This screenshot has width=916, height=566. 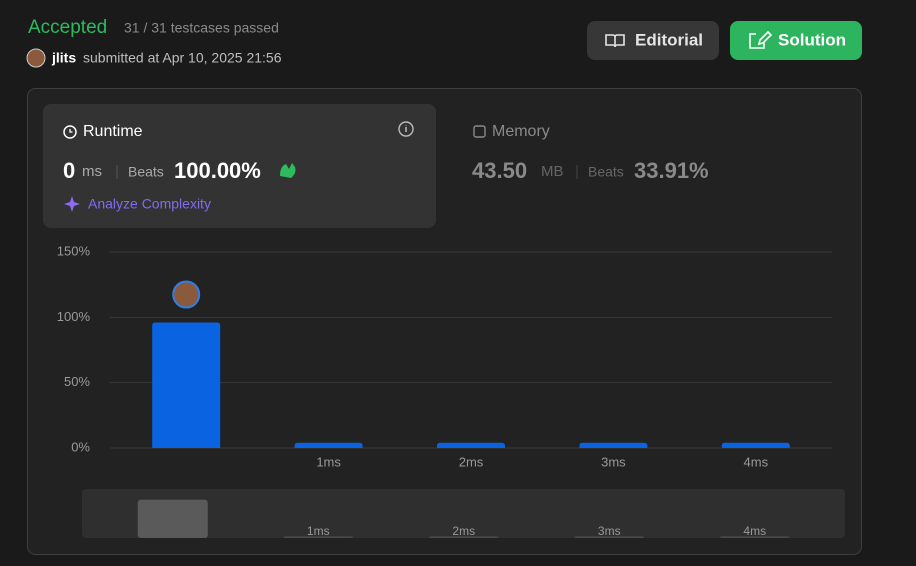 I want to click on info-icon, so click(x=406, y=129).